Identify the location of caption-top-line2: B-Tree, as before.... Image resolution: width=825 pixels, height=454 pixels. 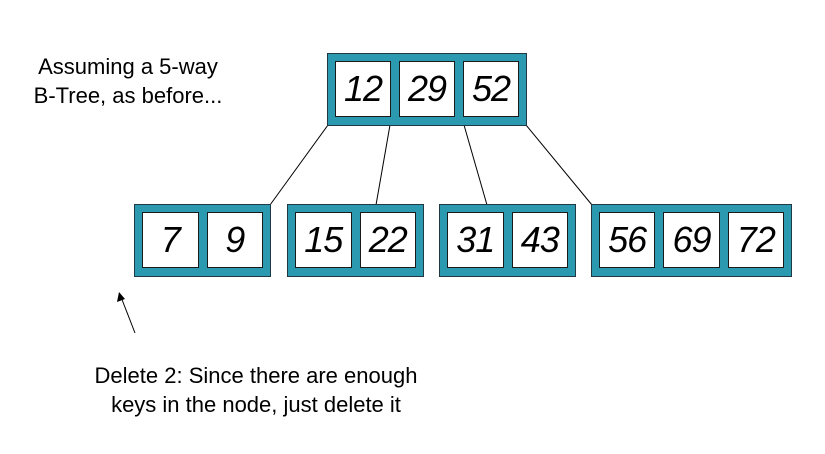
(128, 95).